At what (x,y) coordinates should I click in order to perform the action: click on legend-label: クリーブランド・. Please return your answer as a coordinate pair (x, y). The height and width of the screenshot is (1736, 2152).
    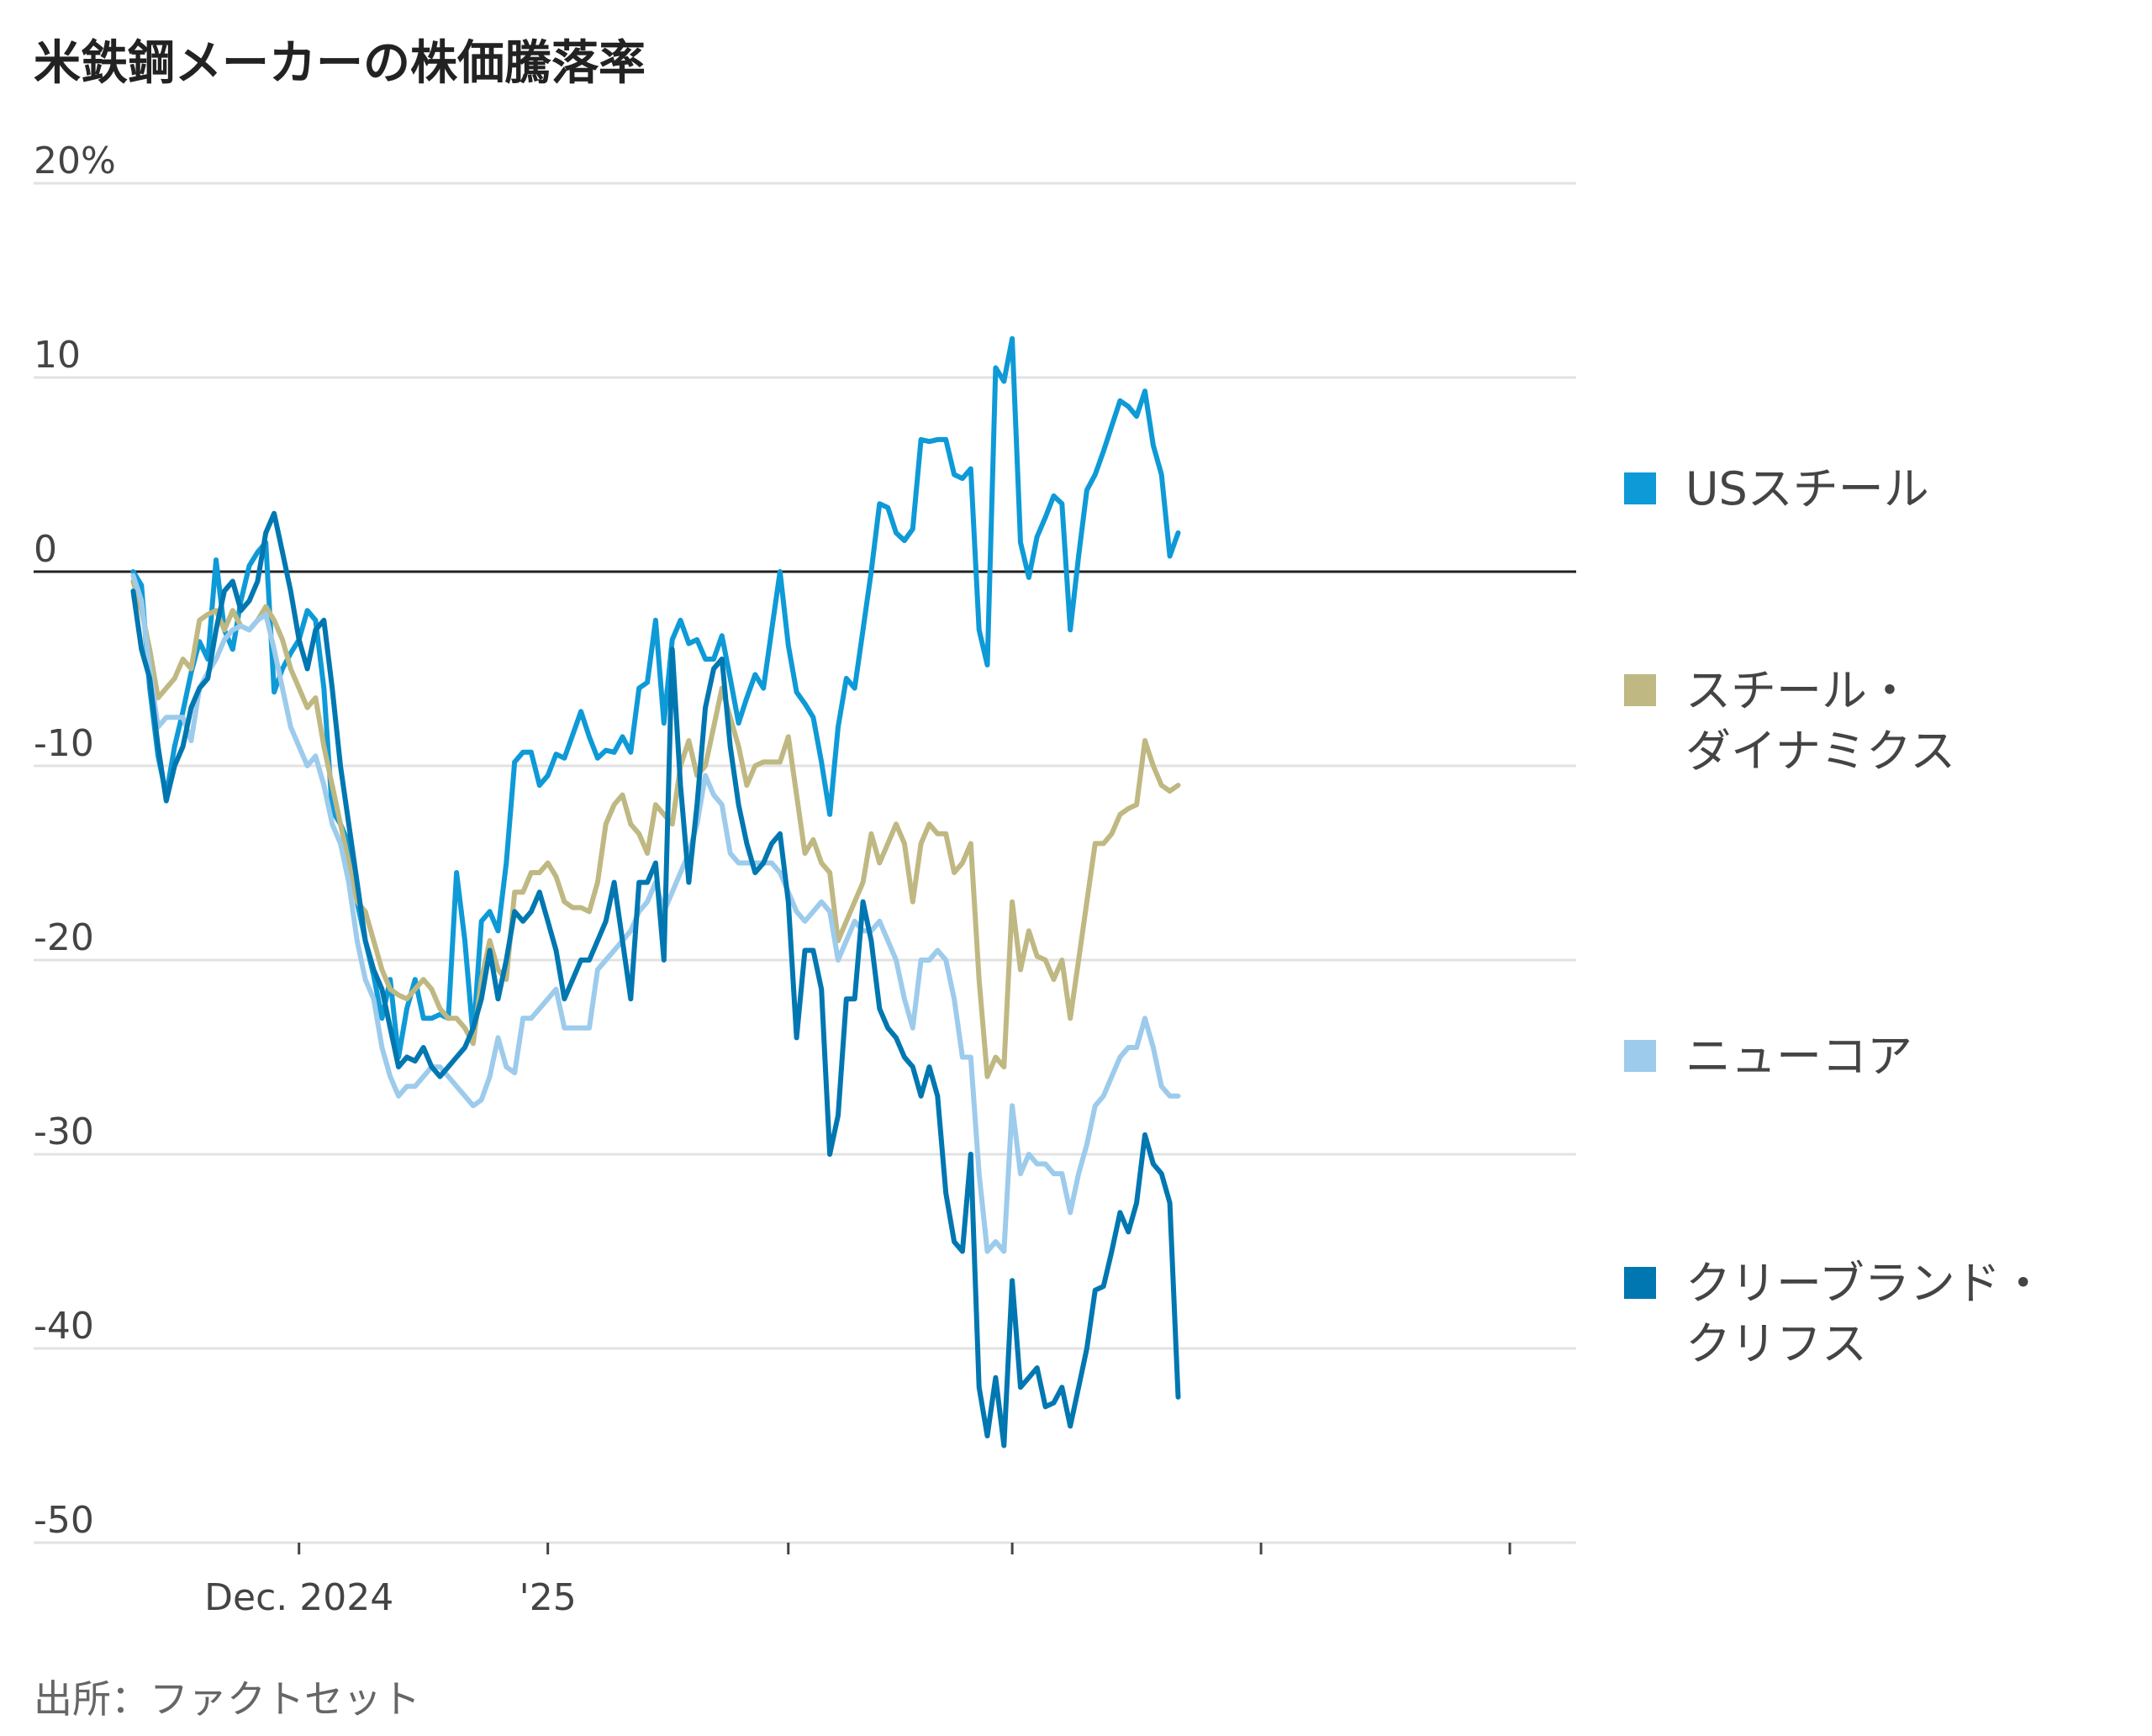
    Looking at the image, I should click on (1866, 1283).